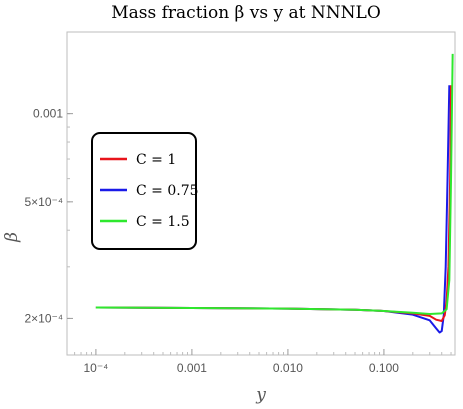  What do you see at coordinates (43, 318) in the screenshot?
I see `y-tick-label: 2×10⁻⁴` at bounding box center [43, 318].